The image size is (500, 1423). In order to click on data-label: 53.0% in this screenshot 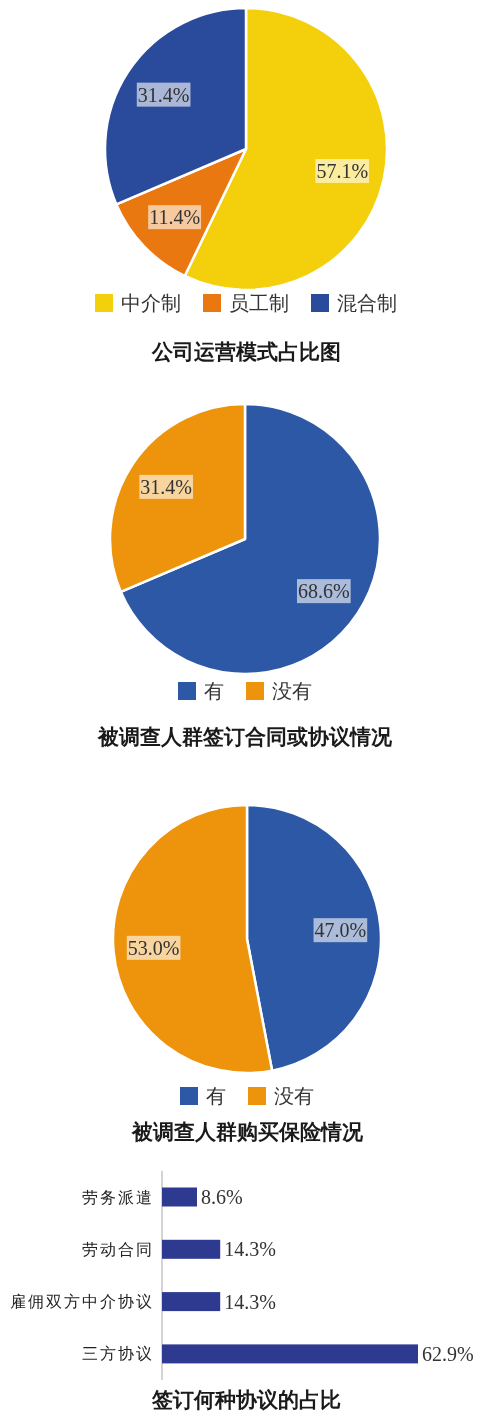, I will do `click(153, 947)`.